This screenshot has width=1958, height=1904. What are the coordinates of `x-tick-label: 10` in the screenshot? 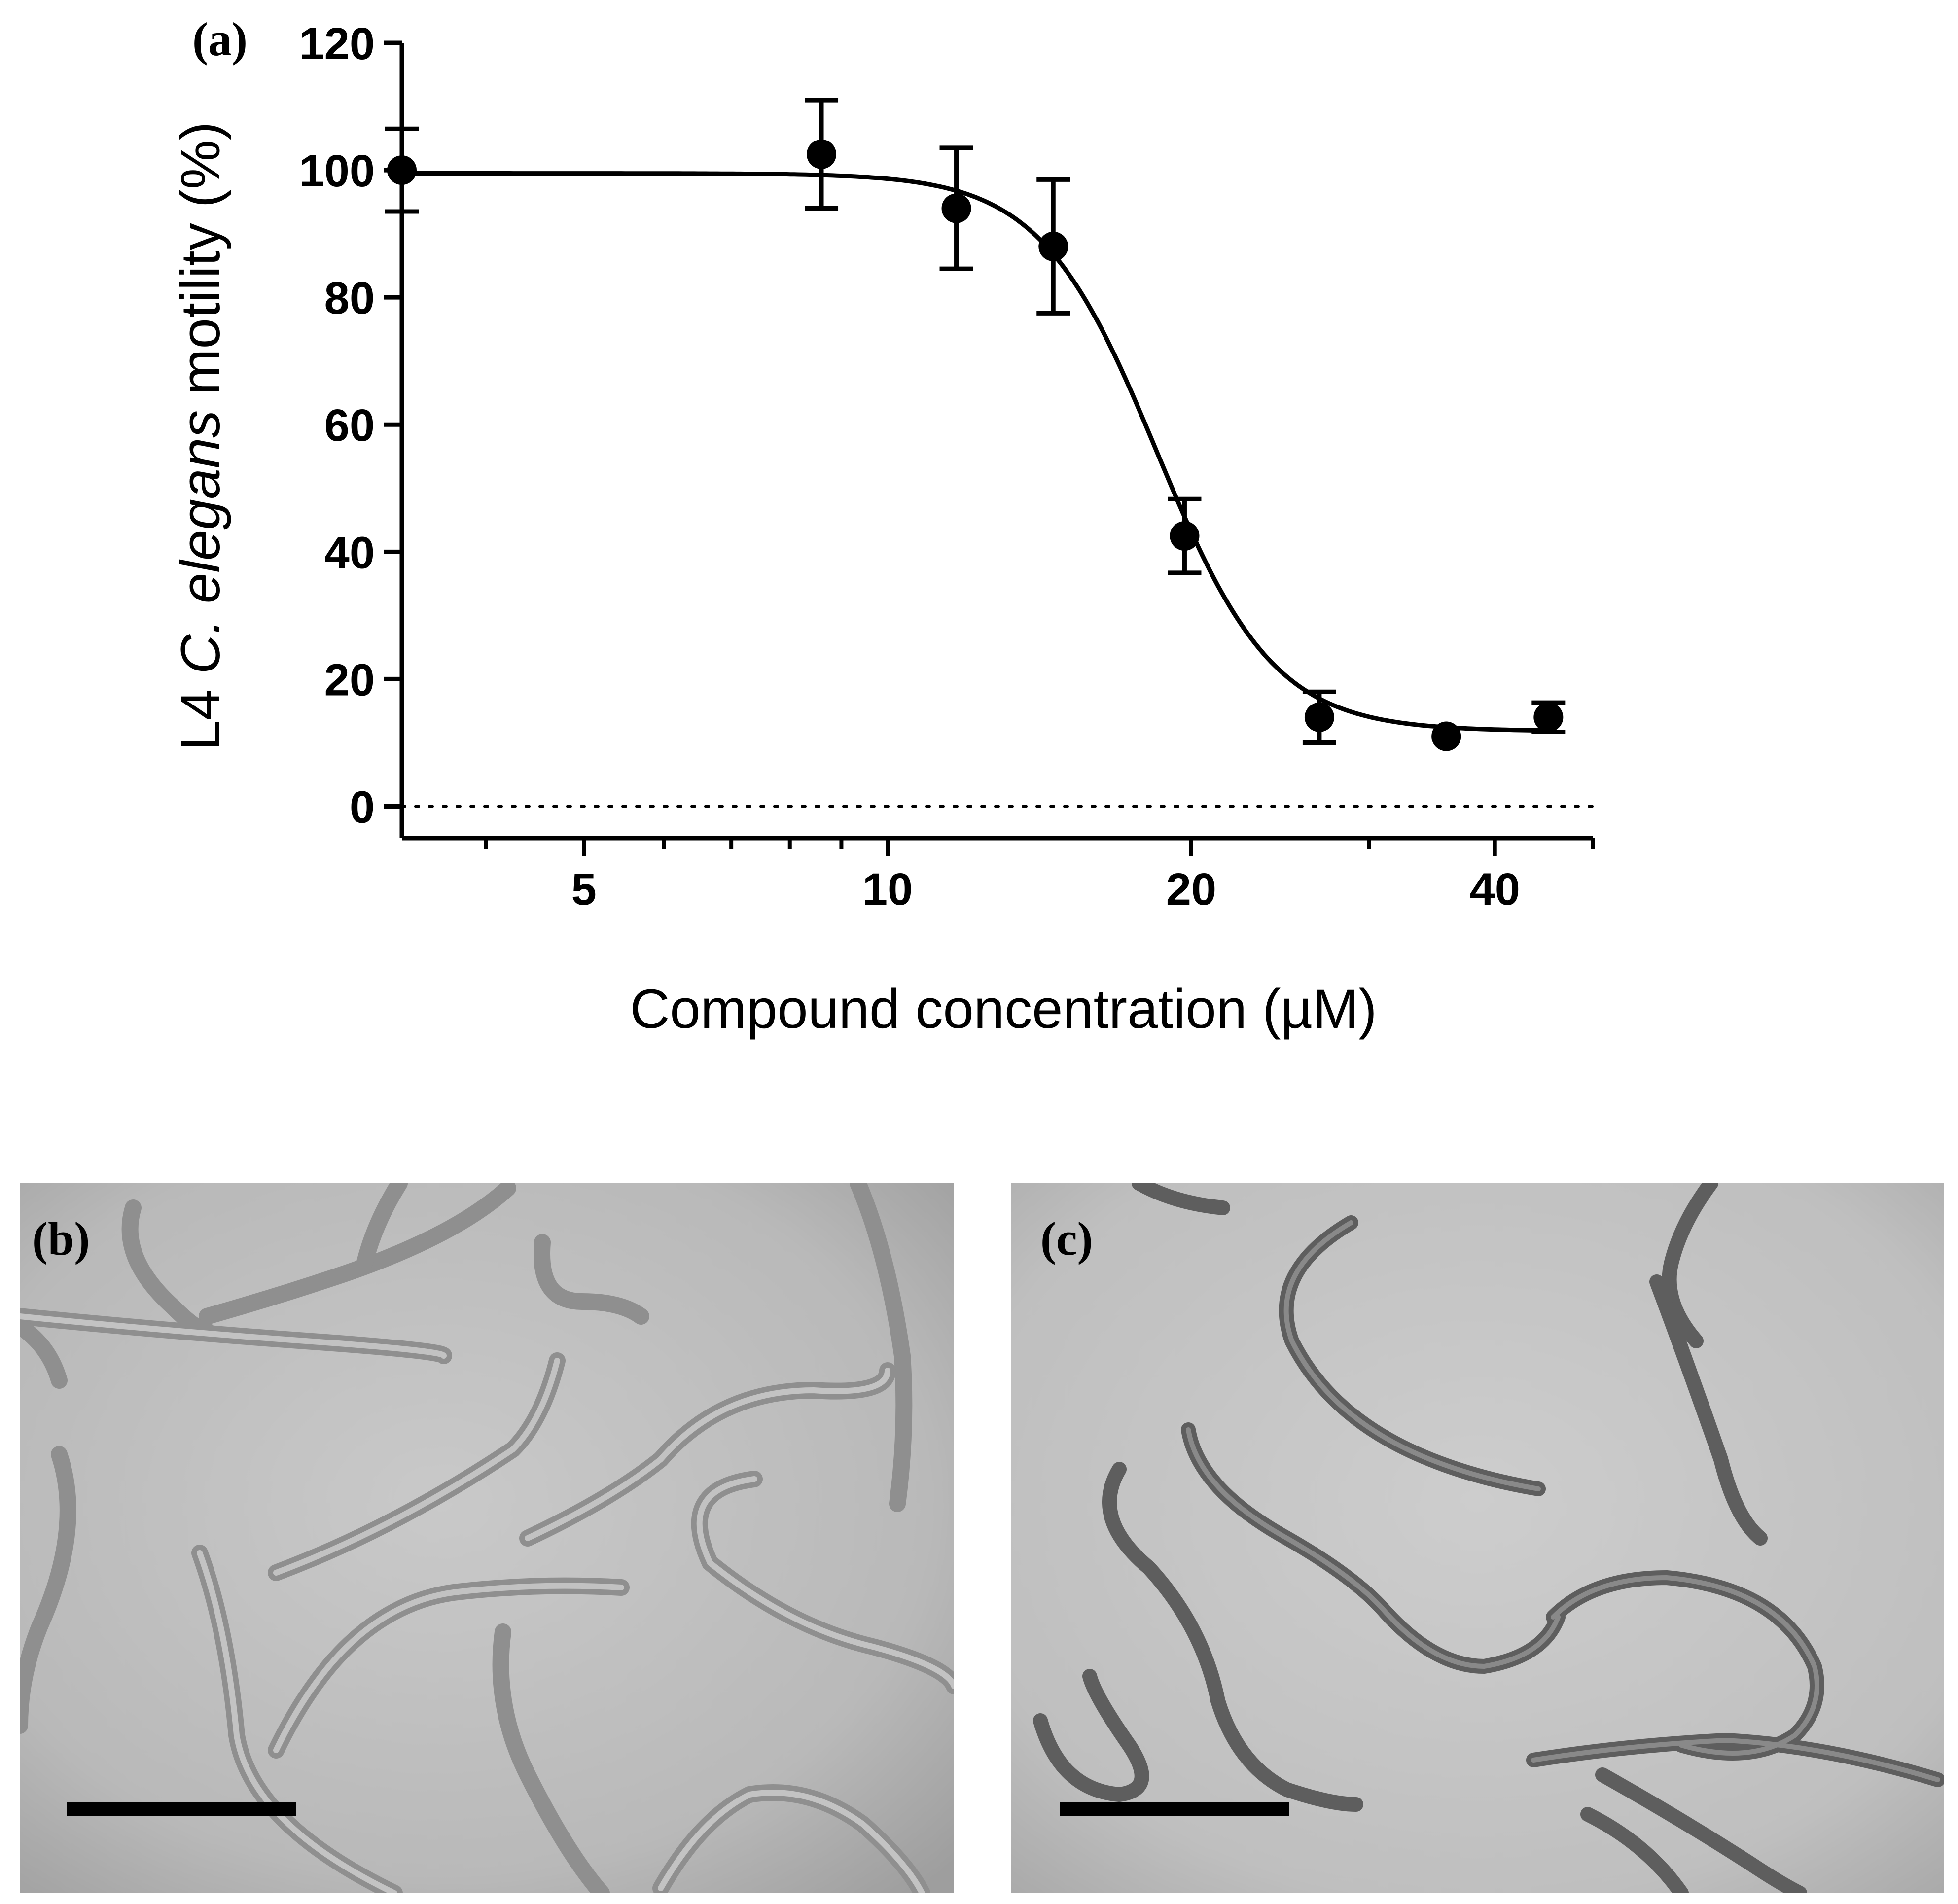 It's located at (888, 889).